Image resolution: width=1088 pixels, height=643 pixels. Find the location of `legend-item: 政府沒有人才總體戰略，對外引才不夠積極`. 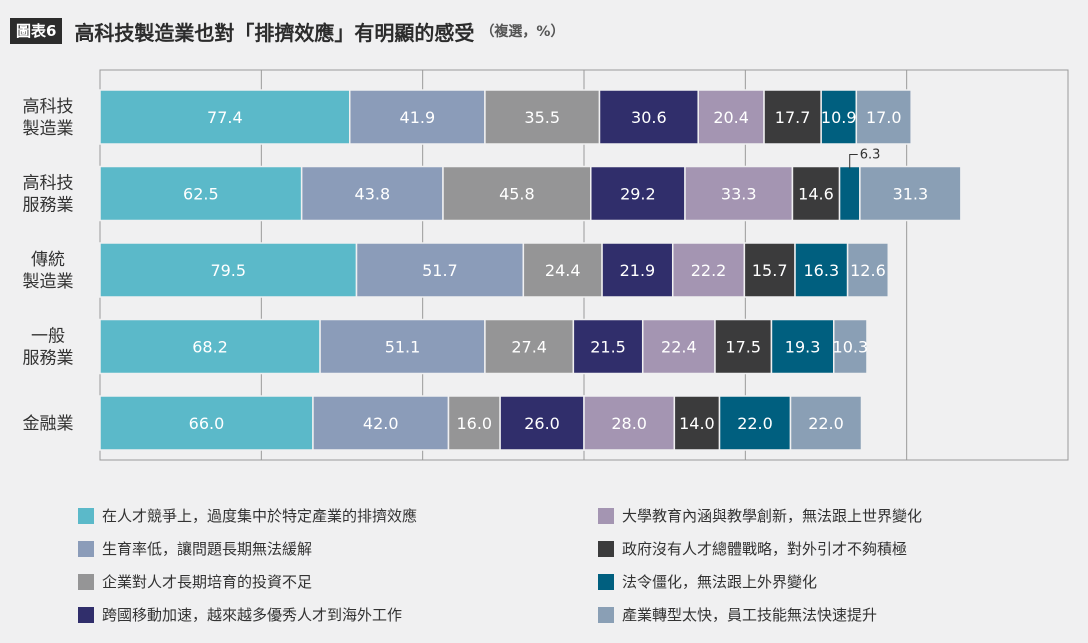

legend-item: 政府沒有人才總體戰略，對外引才不夠積極 is located at coordinates (752, 548).